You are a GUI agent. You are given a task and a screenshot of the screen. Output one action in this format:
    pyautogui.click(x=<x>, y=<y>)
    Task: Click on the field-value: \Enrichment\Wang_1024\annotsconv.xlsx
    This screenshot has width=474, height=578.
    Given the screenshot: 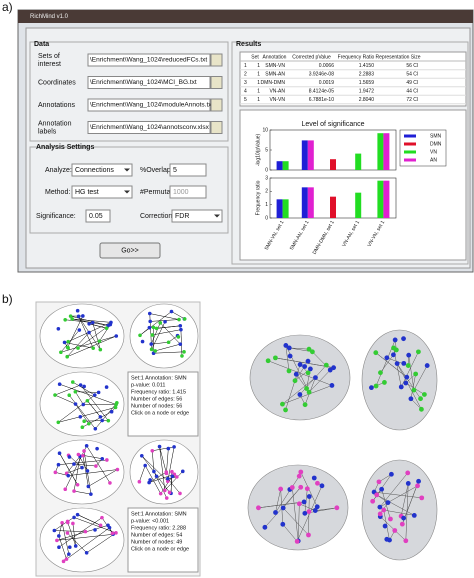 What is the action you would take?
    pyautogui.click(x=150, y=127)
    